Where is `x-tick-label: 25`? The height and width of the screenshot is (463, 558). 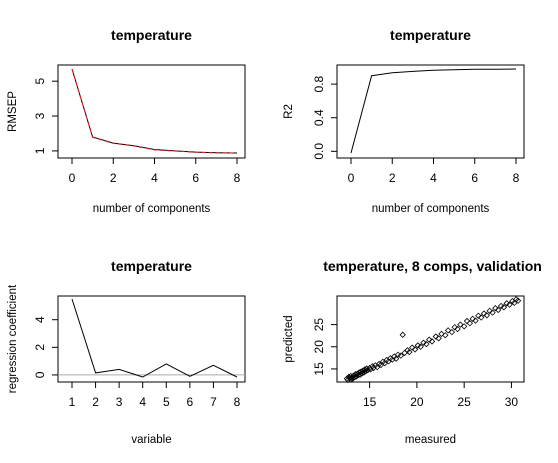
x-tick-label: 25 is located at coordinates (464, 402).